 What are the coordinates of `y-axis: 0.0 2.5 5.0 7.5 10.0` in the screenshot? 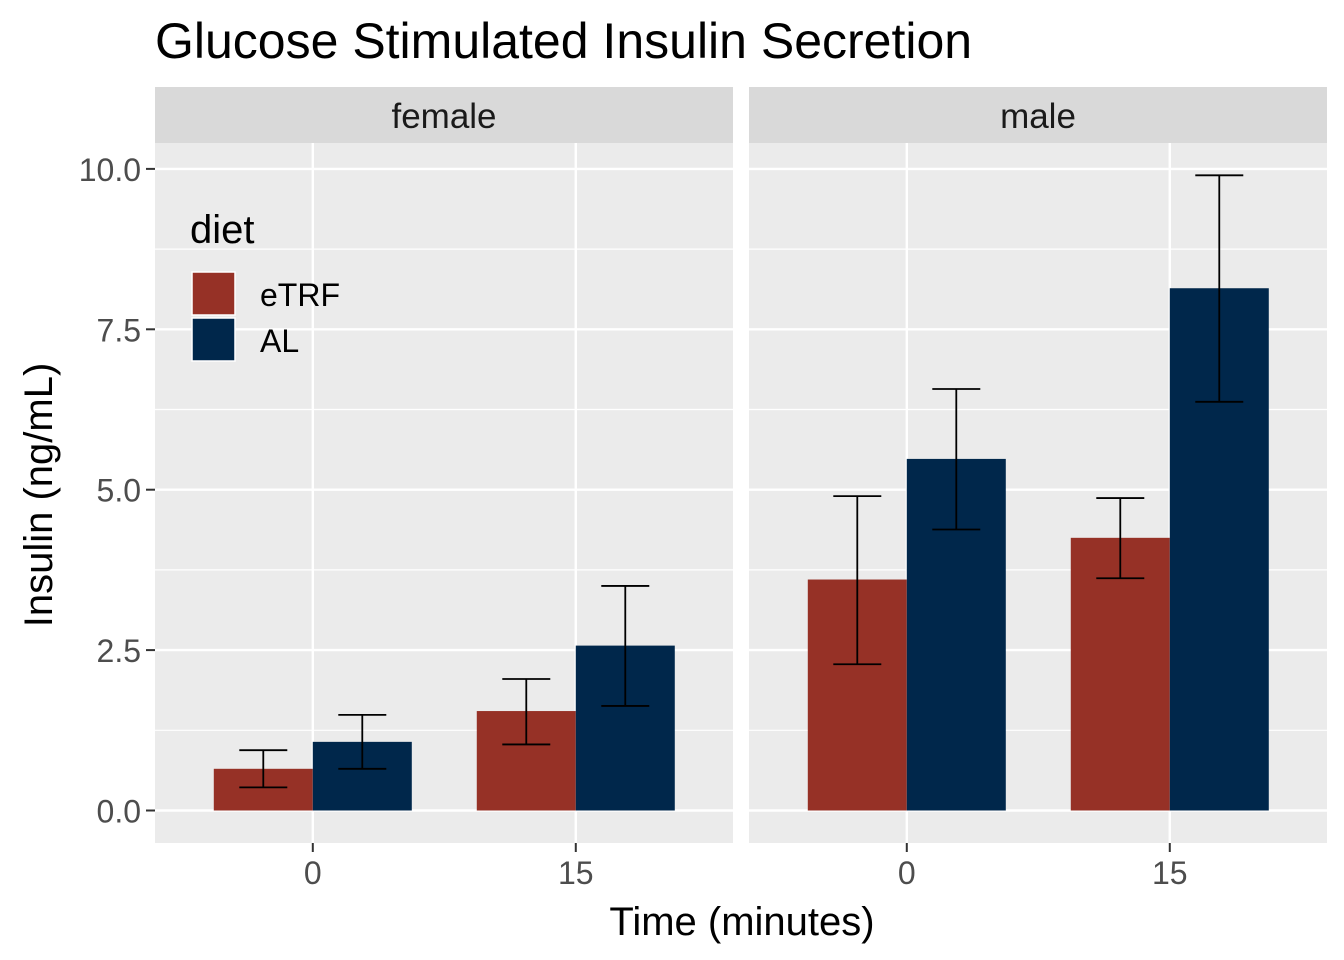 It's located at (117, 491).